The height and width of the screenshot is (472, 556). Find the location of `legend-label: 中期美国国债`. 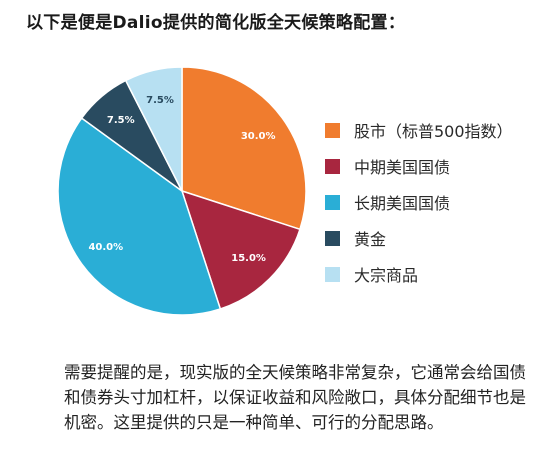

legend-label: 中期美国国债 is located at coordinates (402, 167).